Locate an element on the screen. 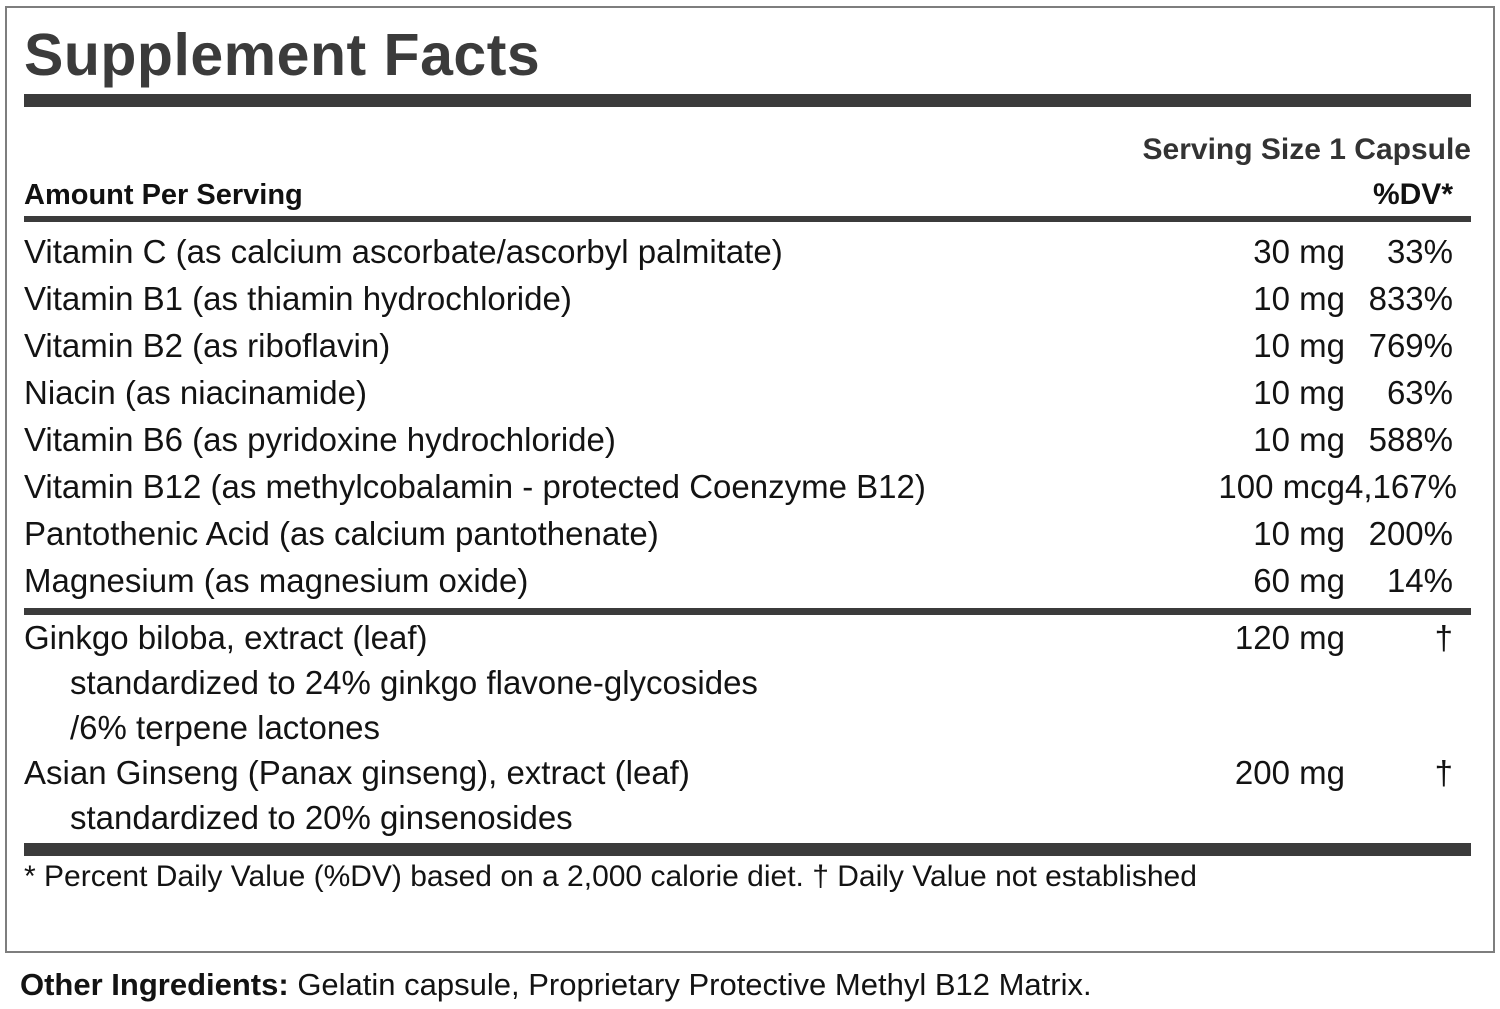 The width and height of the screenshot is (1500, 1009). botanical-subrow-ginkgo-terpene: /6% terpene lactones is located at coordinates (225, 727).